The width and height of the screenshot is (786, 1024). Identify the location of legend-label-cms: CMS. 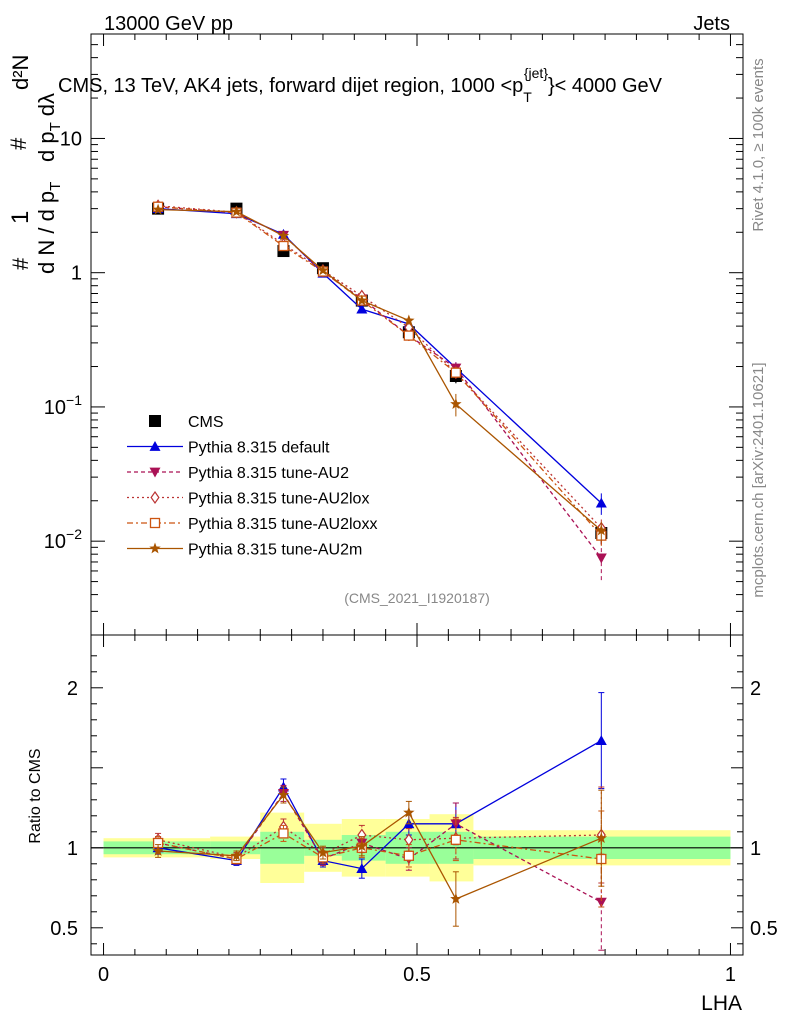
(206, 422).